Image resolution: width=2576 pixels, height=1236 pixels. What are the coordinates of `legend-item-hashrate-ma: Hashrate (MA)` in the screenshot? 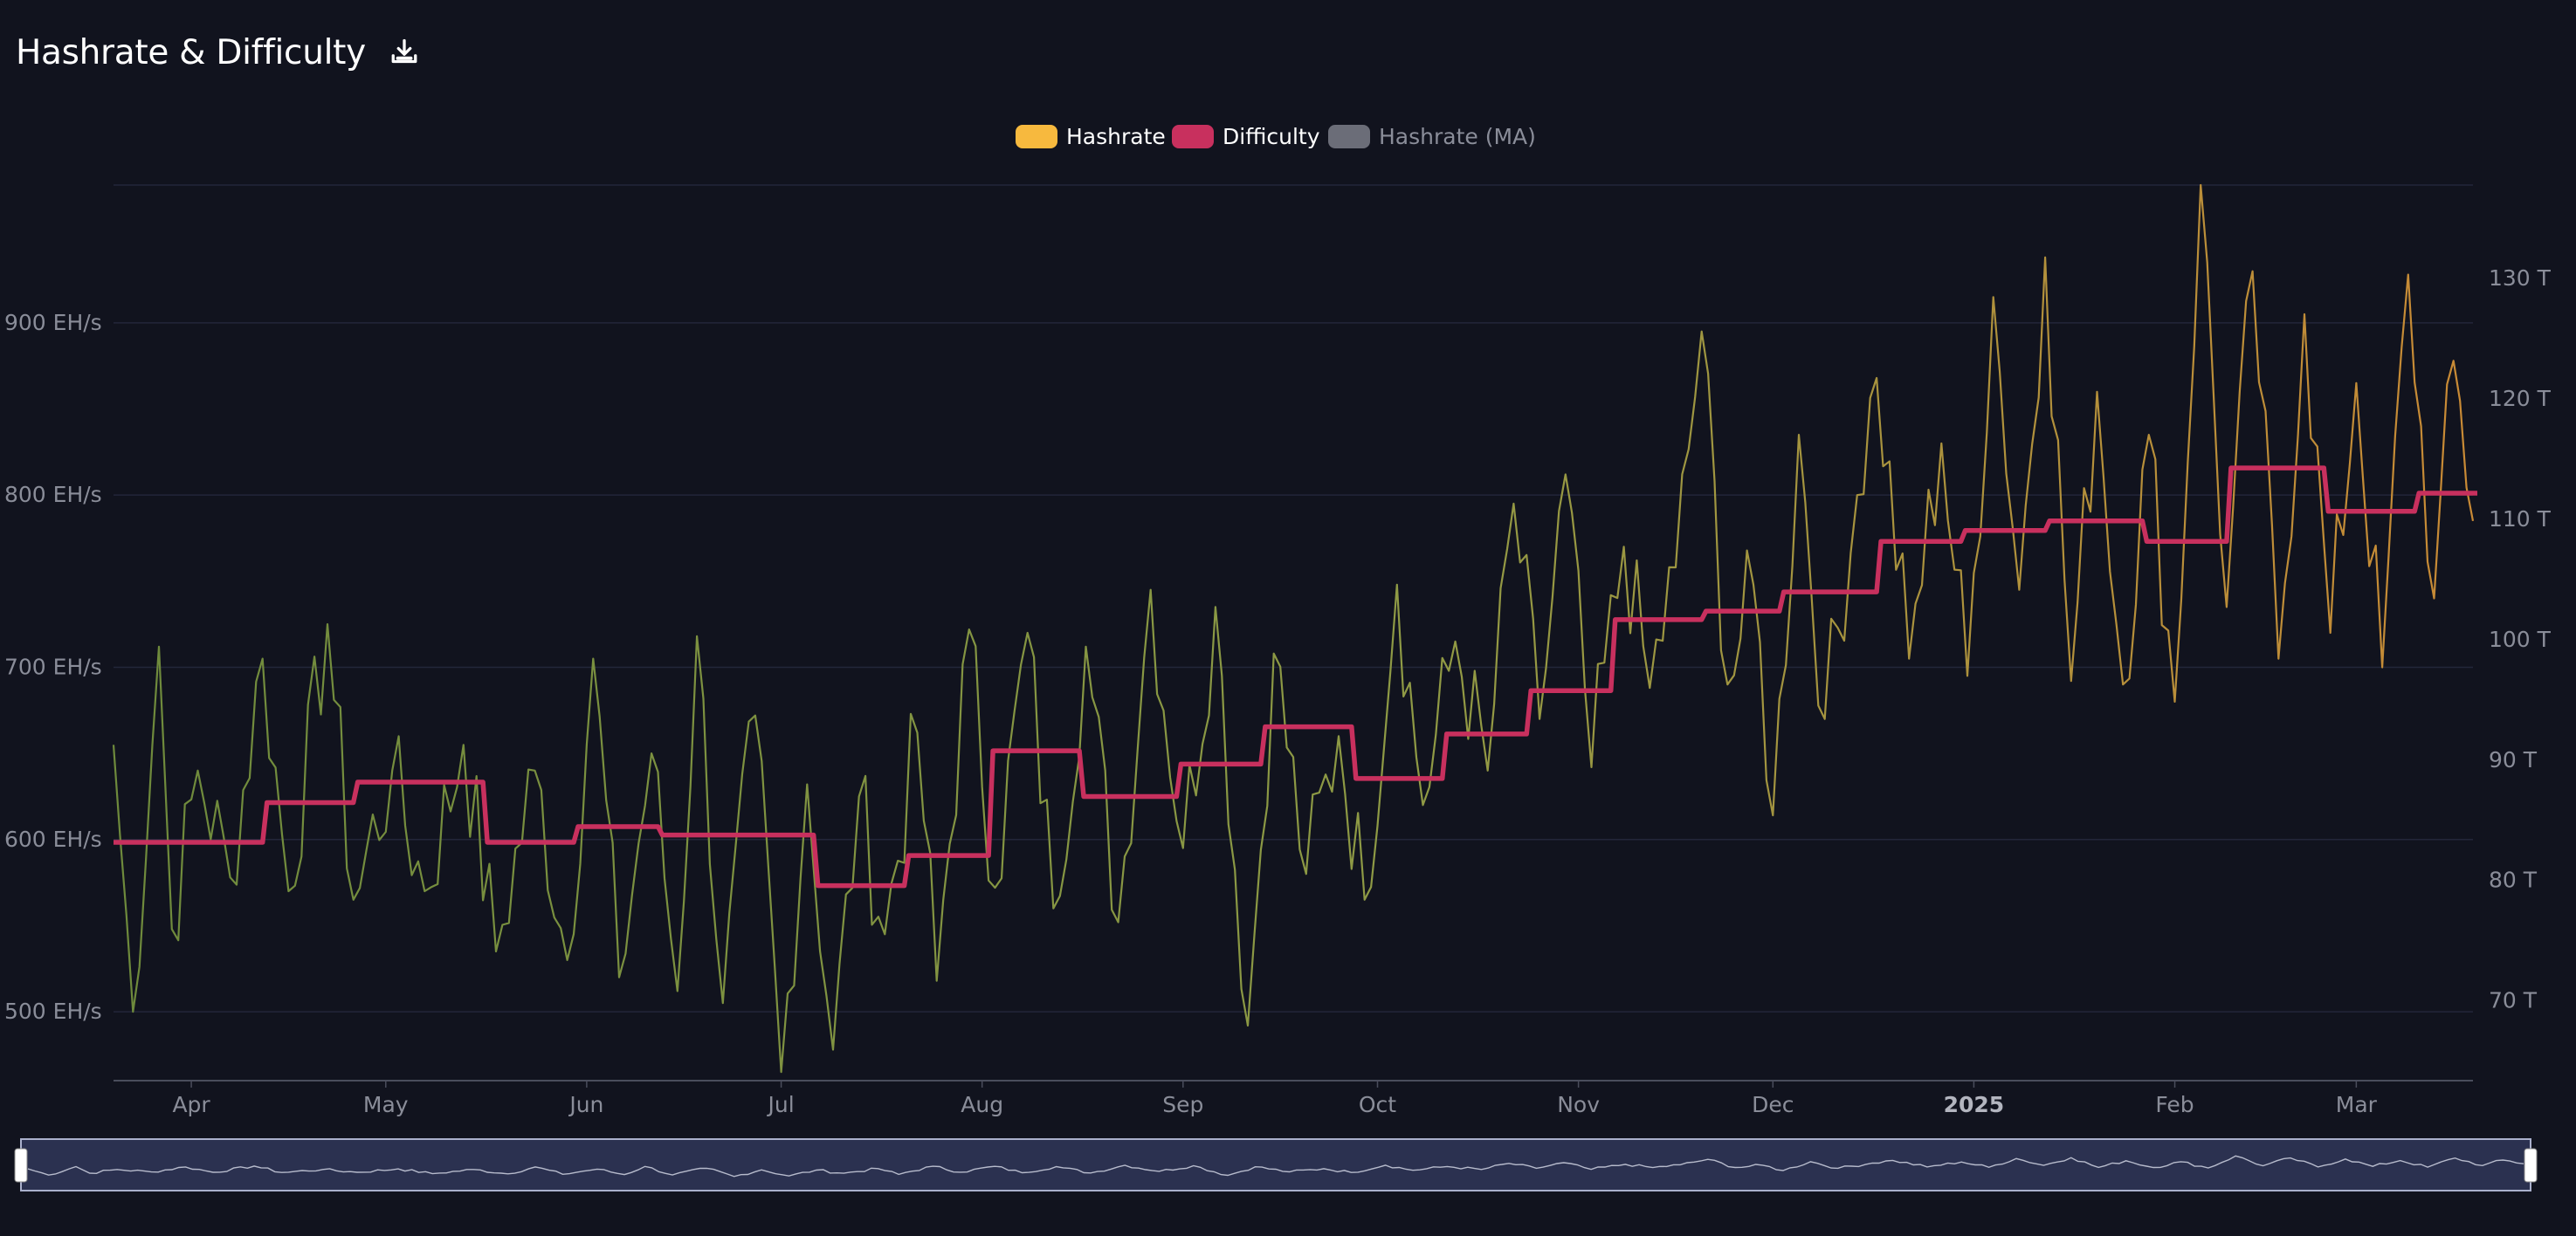 It's located at (1432, 136).